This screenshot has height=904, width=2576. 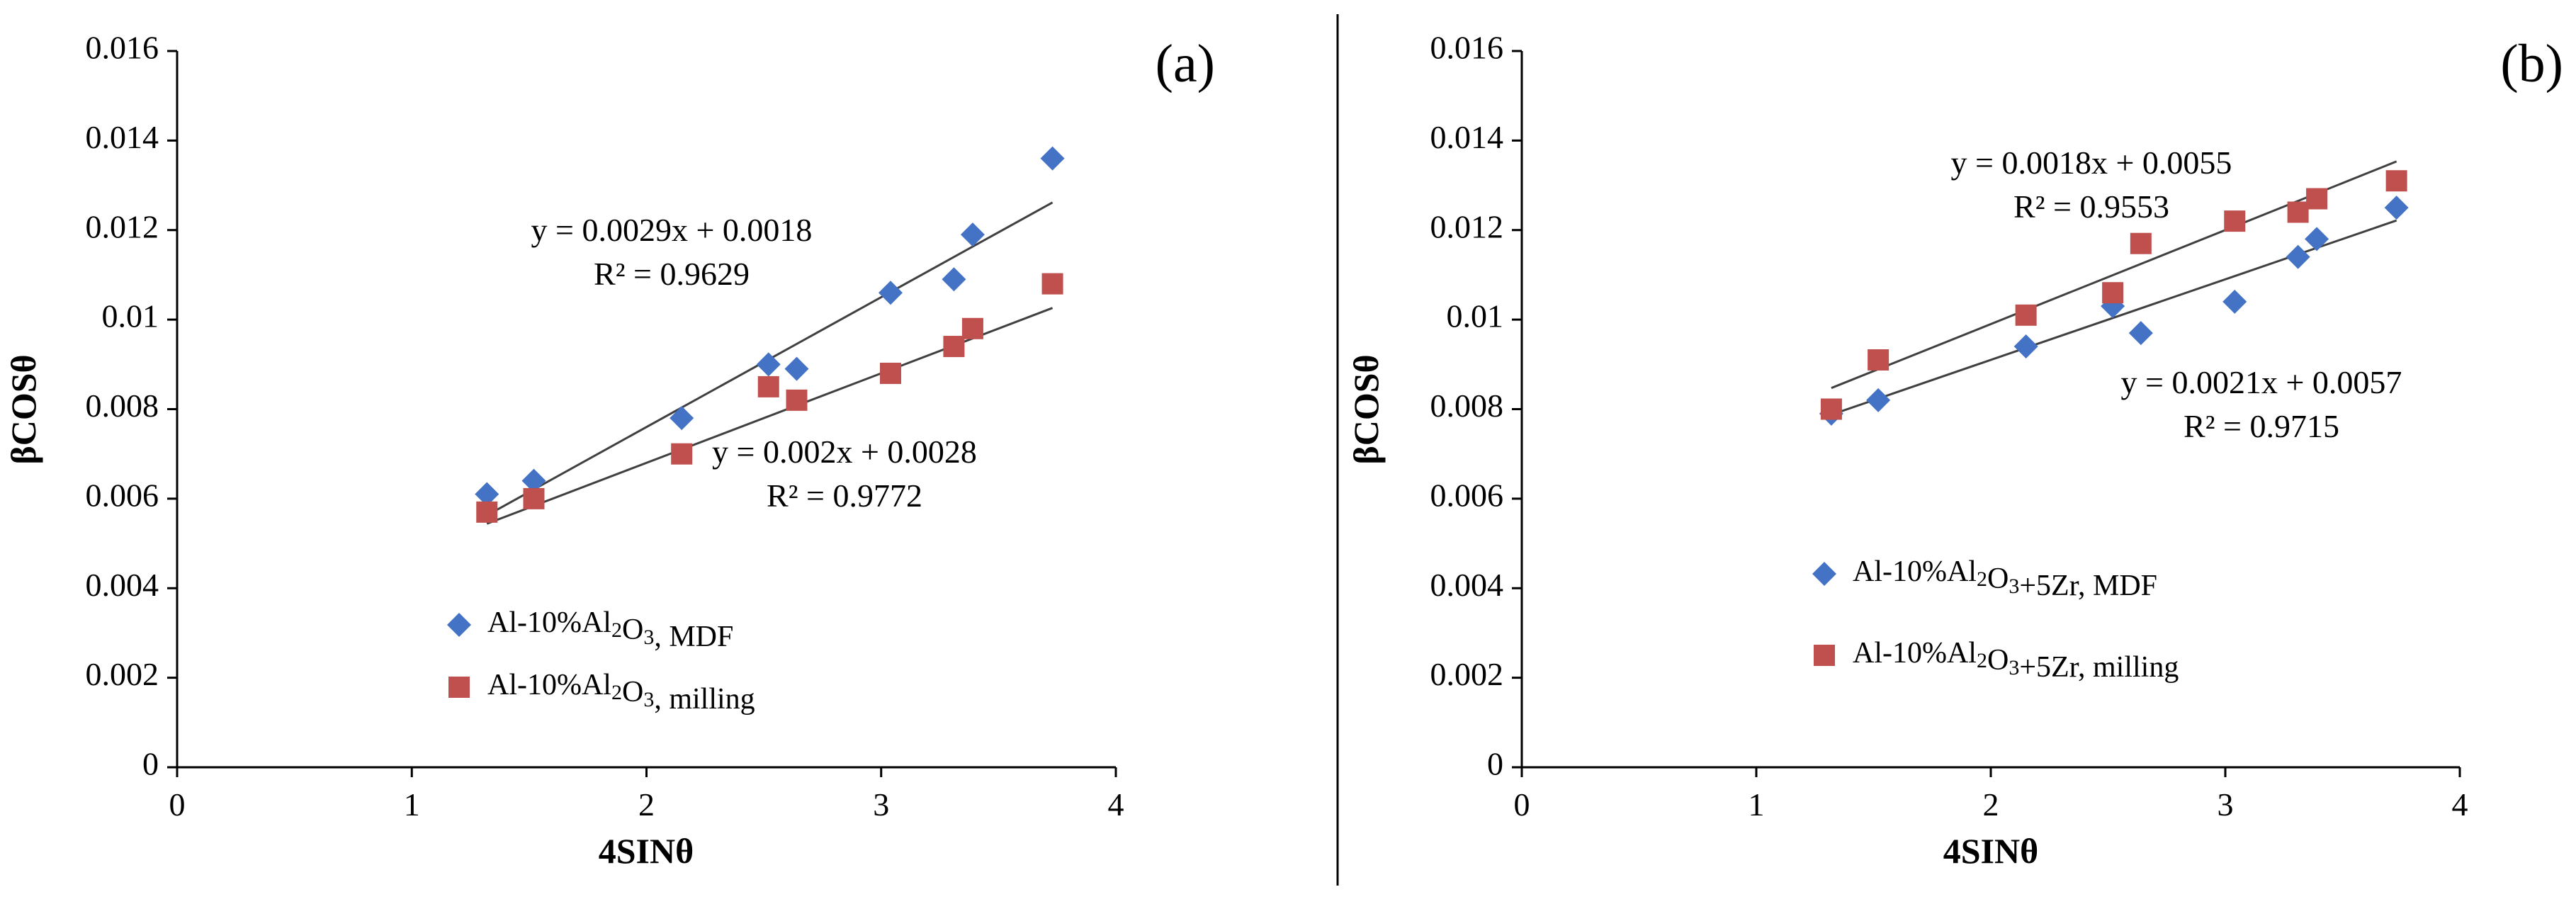 What do you see at coordinates (2005, 579) in the screenshot?
I see `legend-label: Al-10%Al2O3+5Zr, MDF` at bounding box center [2005, 579].